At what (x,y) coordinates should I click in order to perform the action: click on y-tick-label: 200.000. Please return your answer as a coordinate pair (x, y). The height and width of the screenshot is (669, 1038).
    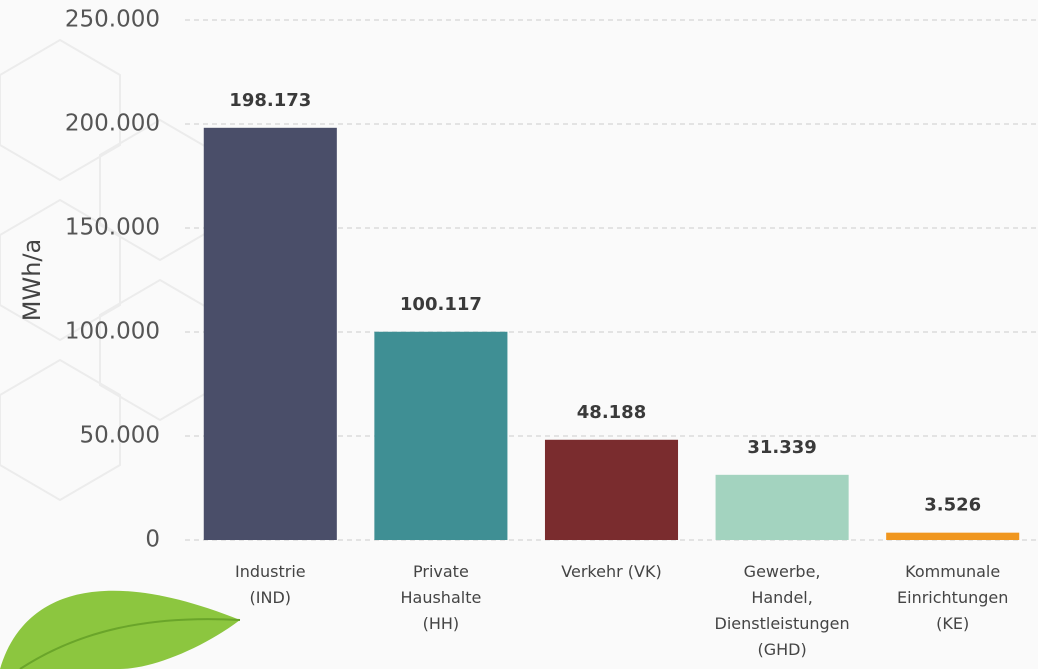
    Looking at the image, I should click on (112, 124).